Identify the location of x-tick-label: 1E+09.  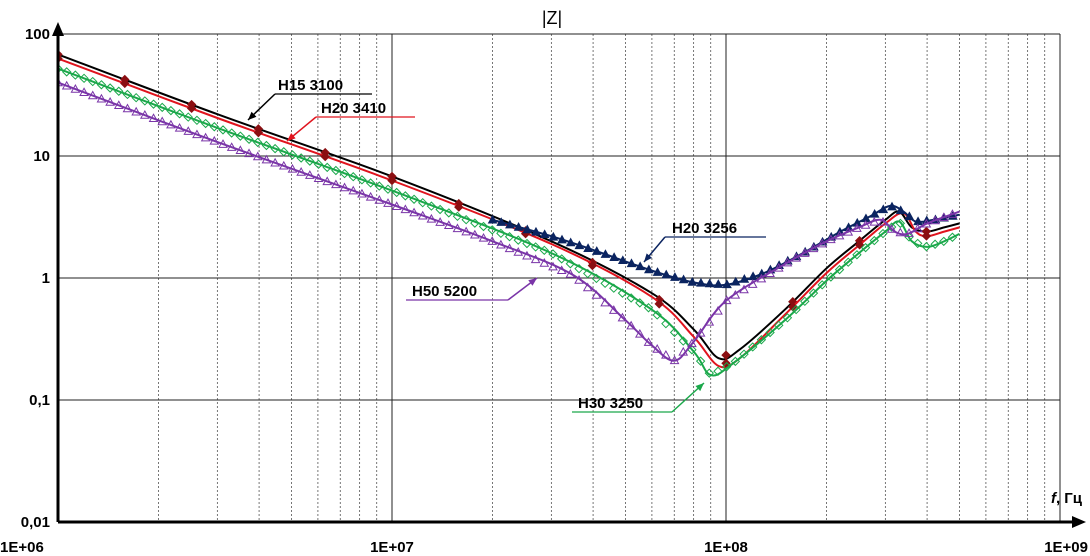
(1066, 547).